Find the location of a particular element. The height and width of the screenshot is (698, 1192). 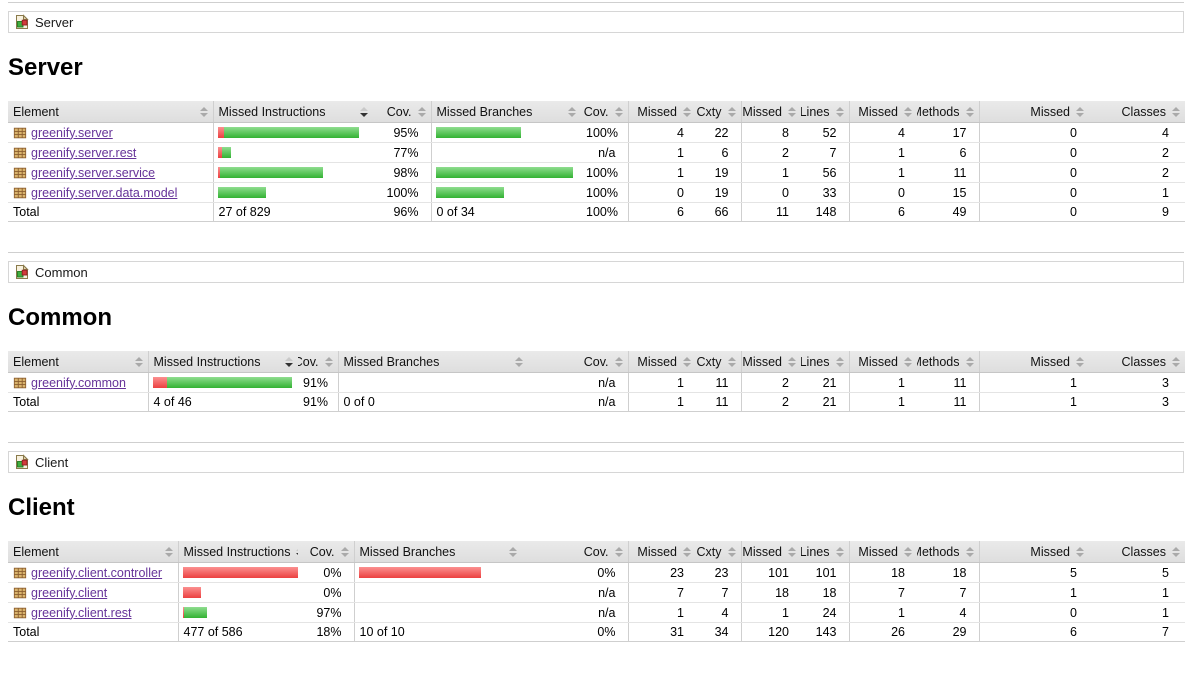

instructions-coverage-bar is located at coordinates (237, 612).